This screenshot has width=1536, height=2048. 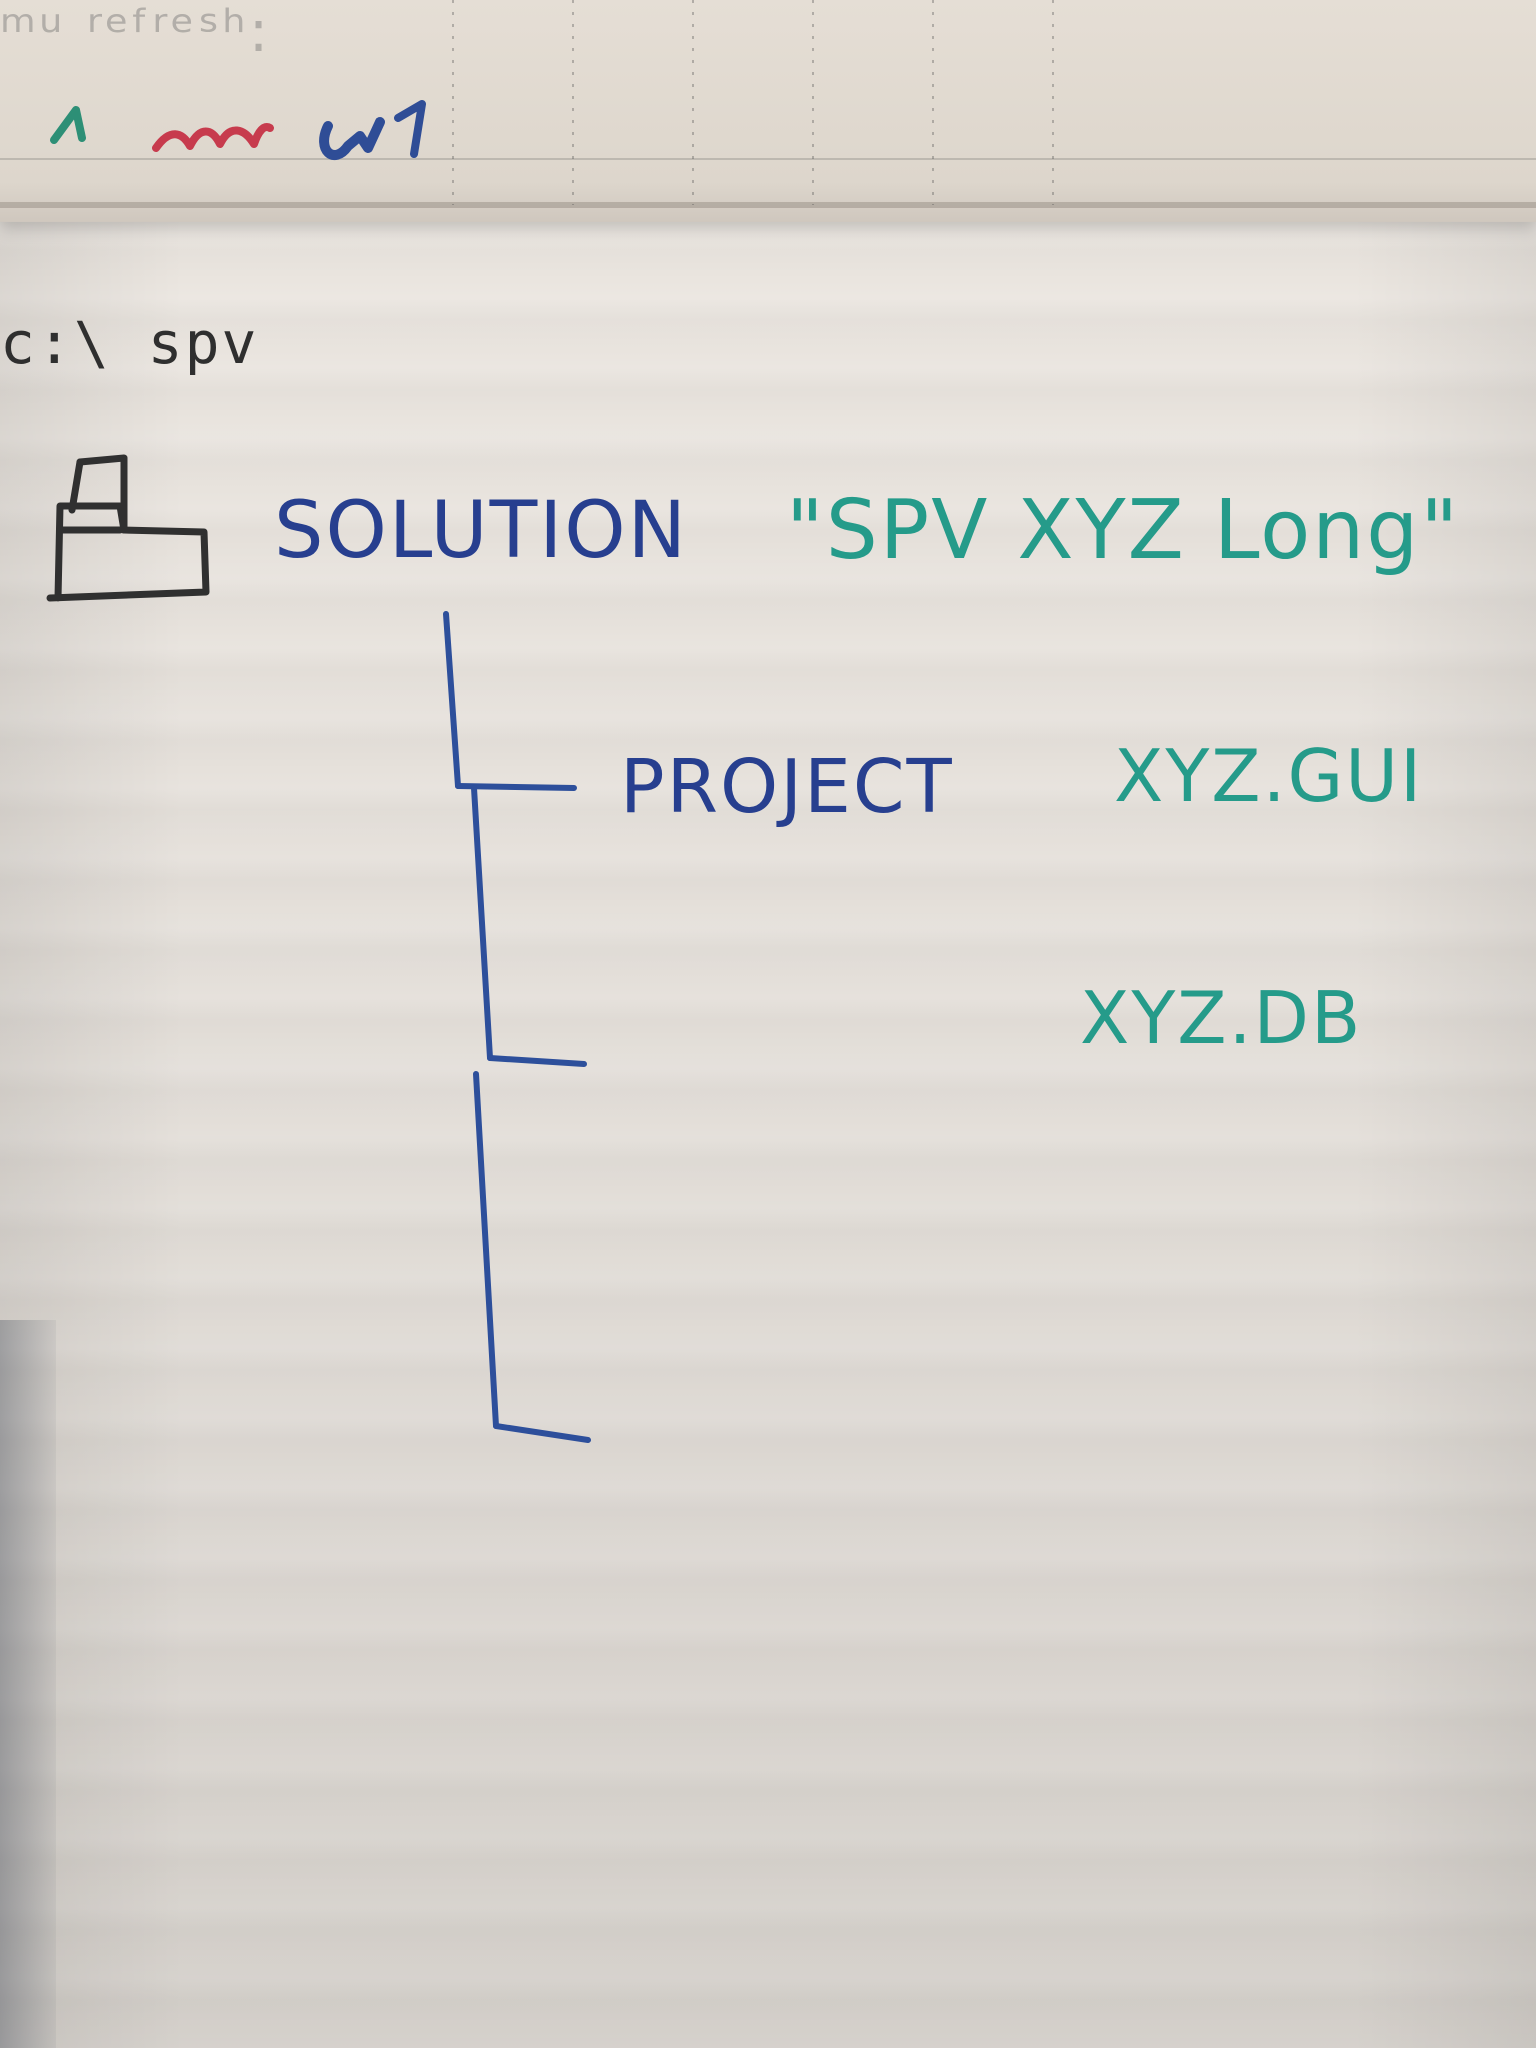 What do you see at coordinates (787, 787) in the screenshot?
I see `project-label: PROJECT` at bounding box center [787, 787].